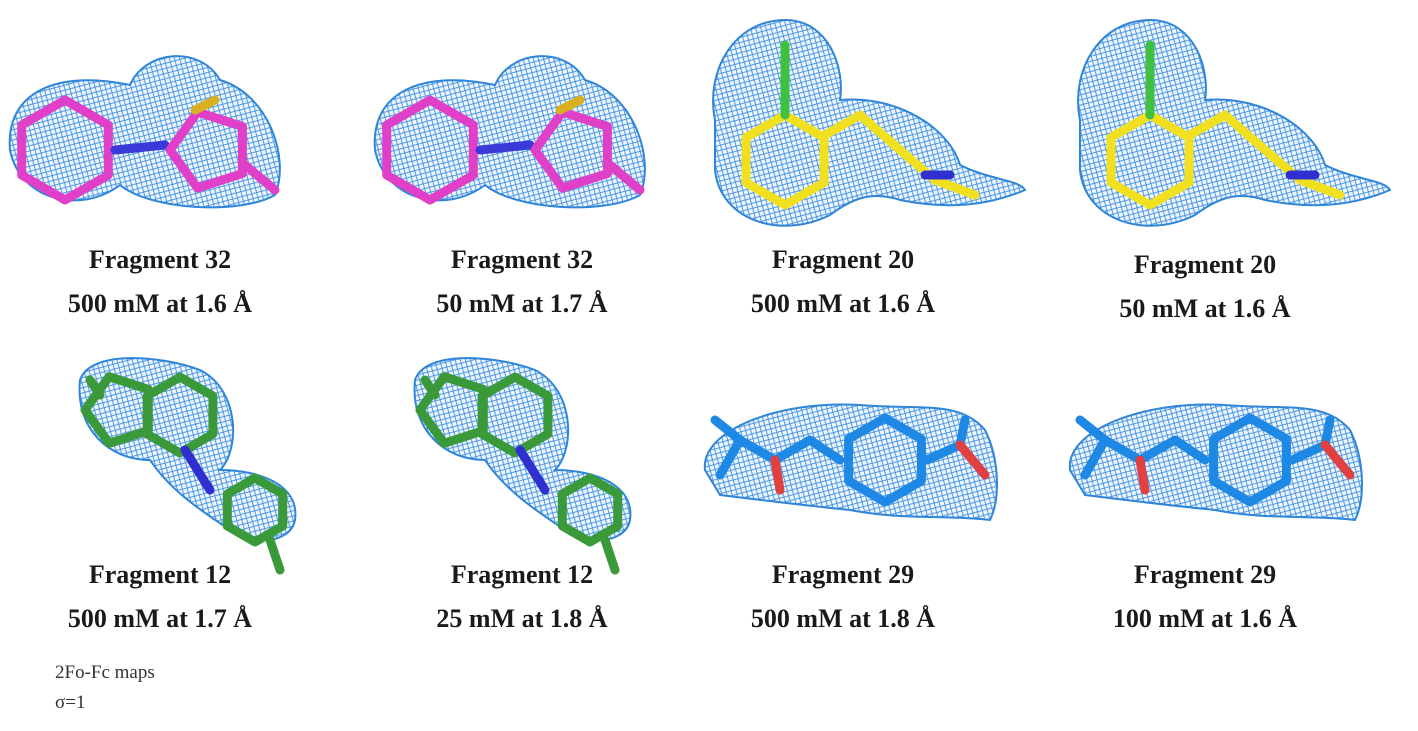  I want to click on footnote: σ=1, so click(70, 702).